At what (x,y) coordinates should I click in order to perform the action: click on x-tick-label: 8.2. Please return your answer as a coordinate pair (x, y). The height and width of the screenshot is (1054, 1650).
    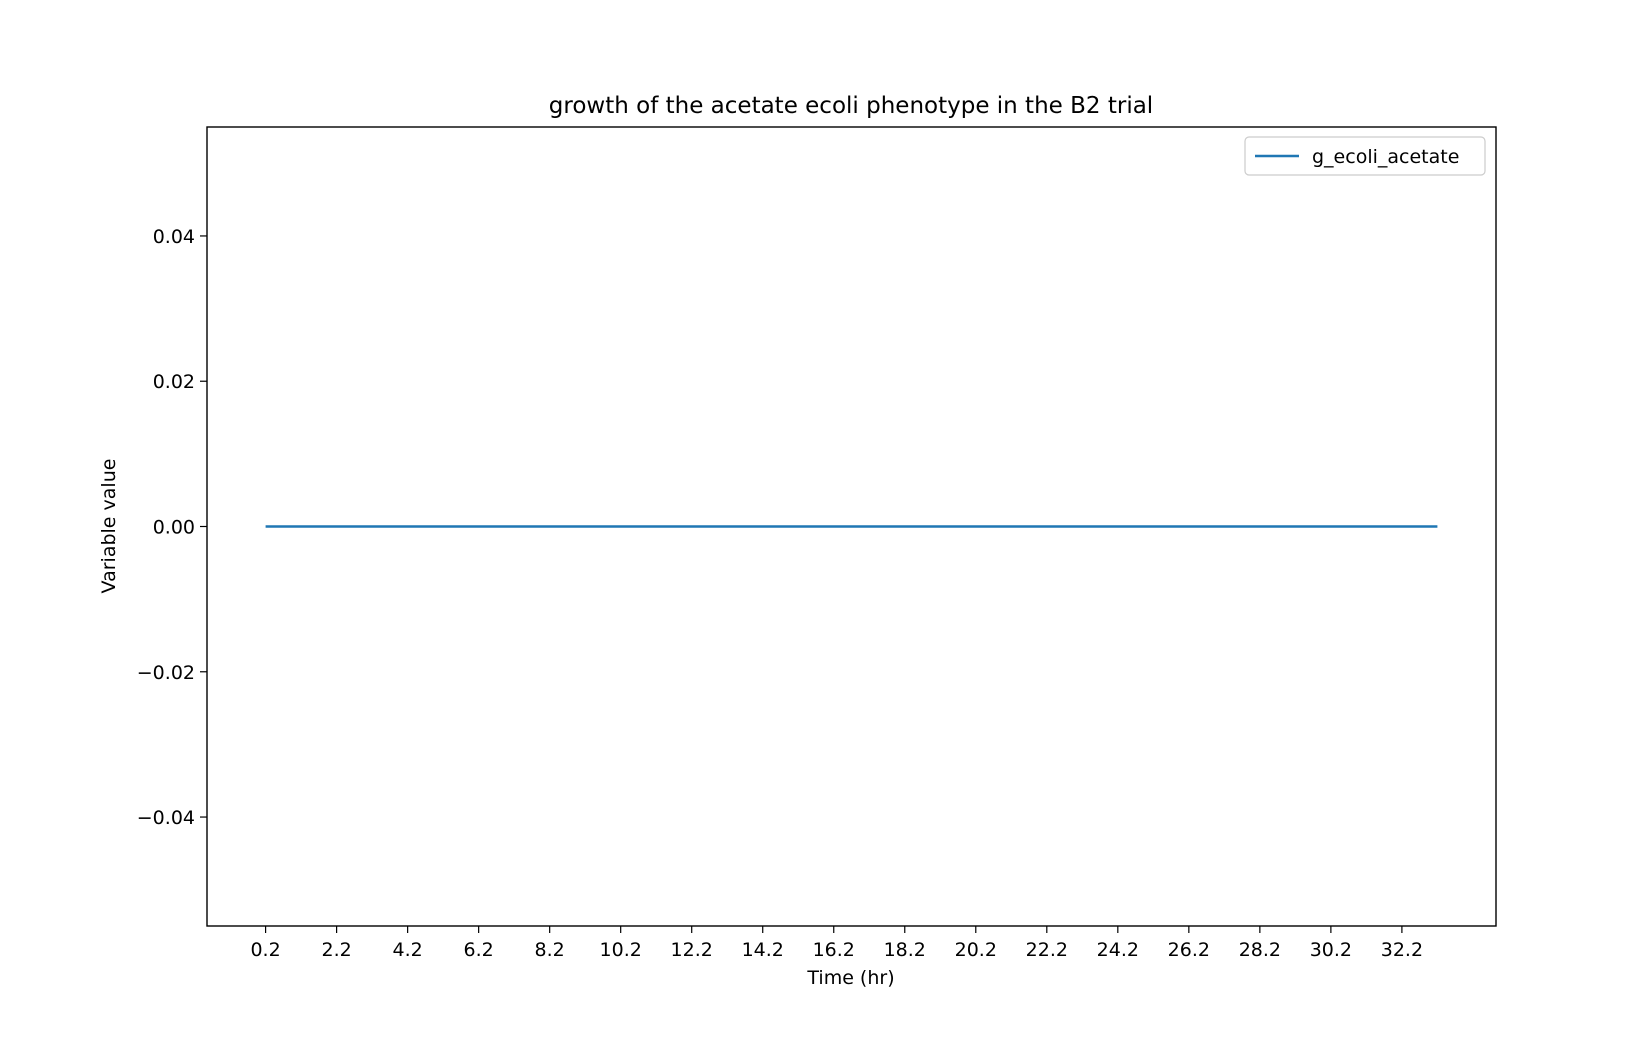
    Looking at the image, I should click on (550, 950).